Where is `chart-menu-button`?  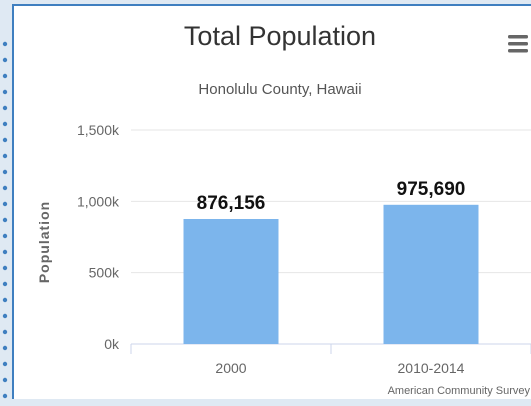
chart-menu-button is located at coordinates (515, 42).